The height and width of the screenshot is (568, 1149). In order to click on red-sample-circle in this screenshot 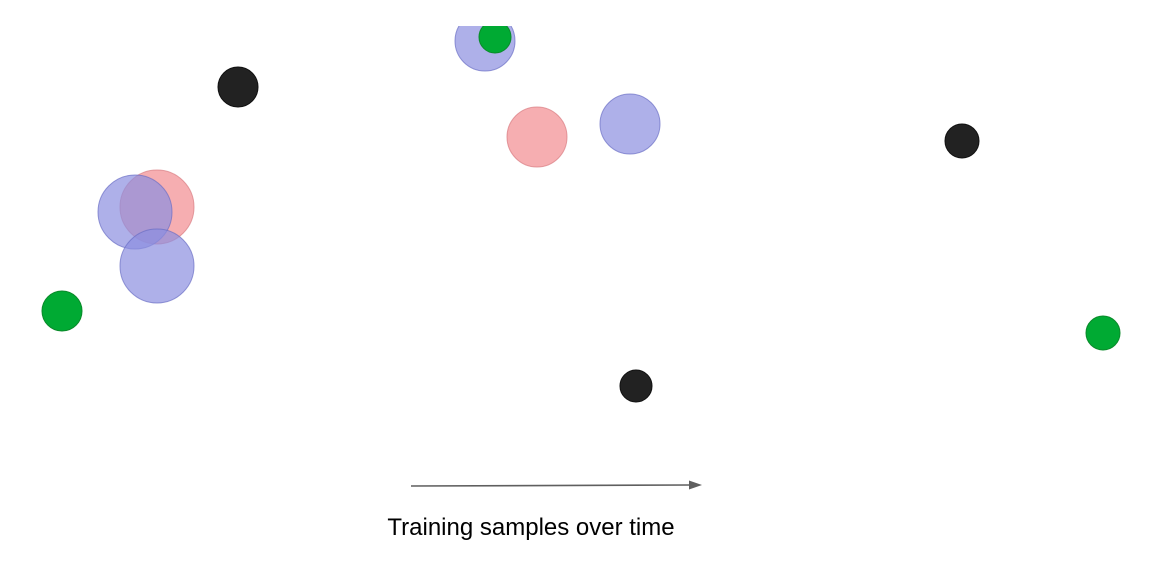, I will do `click(537, 137)`.